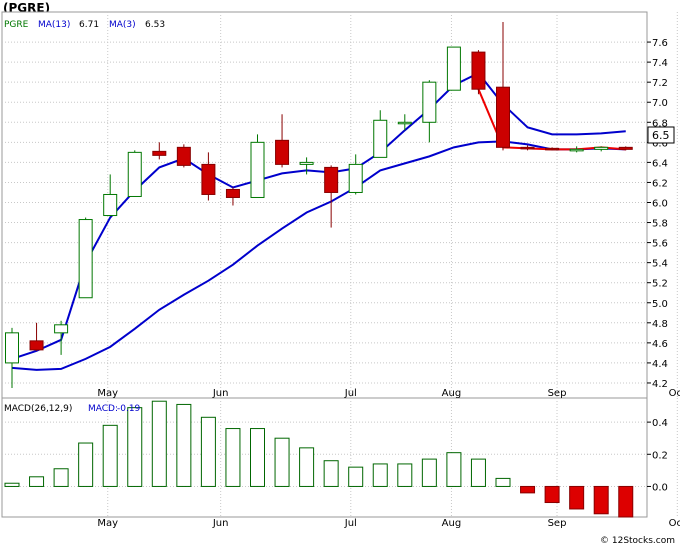 The image size is (680, 546). I want to click on month-label-jun: Jun, so click(220, 393).